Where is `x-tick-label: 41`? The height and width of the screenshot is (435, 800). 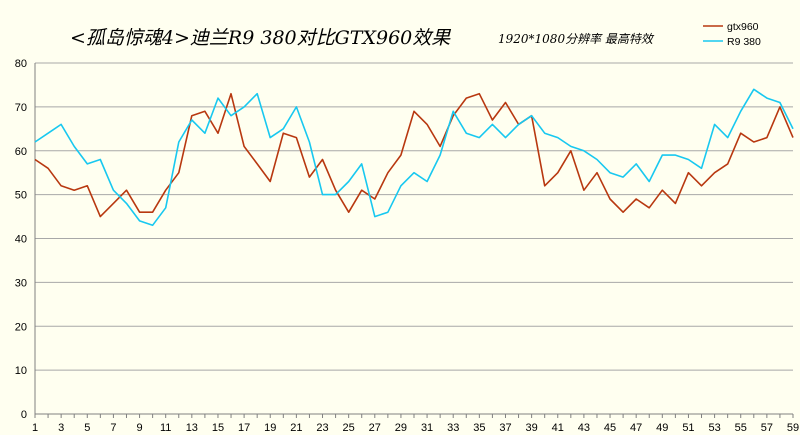
x-tick-label: 41 is located at coordinates (558, 428).